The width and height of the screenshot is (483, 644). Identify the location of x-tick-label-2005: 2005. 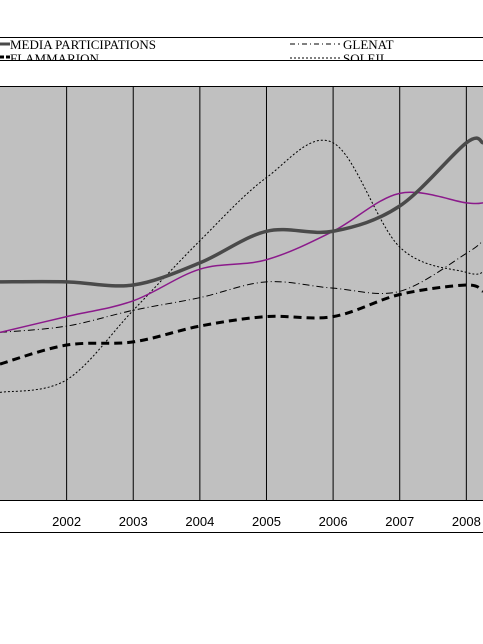
(266, 521).